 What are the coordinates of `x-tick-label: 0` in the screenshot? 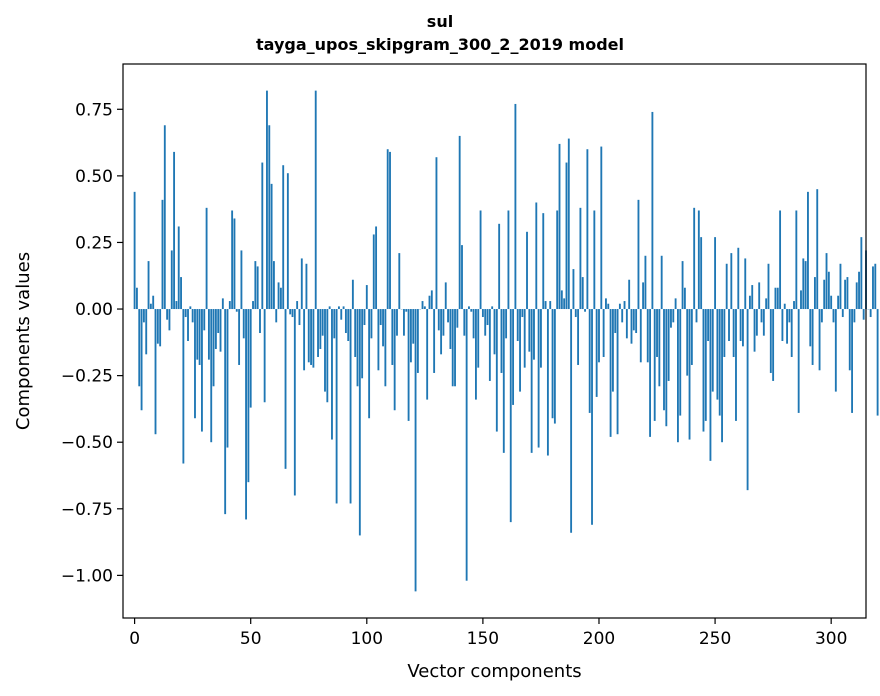 It's located at (134, 639).